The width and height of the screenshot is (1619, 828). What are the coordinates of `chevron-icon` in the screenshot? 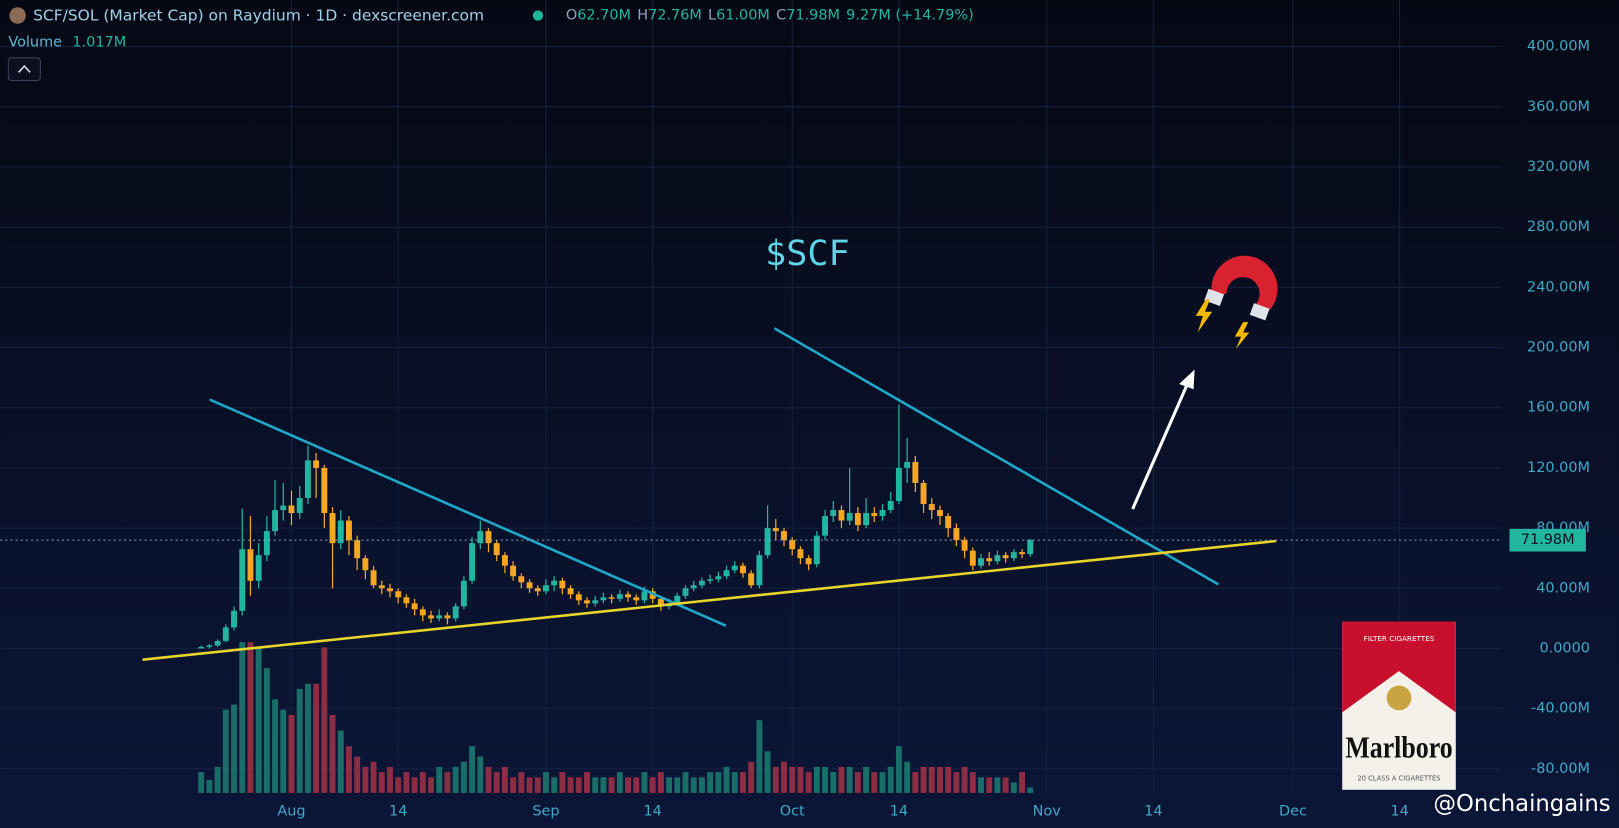 It's located at (24, 68).